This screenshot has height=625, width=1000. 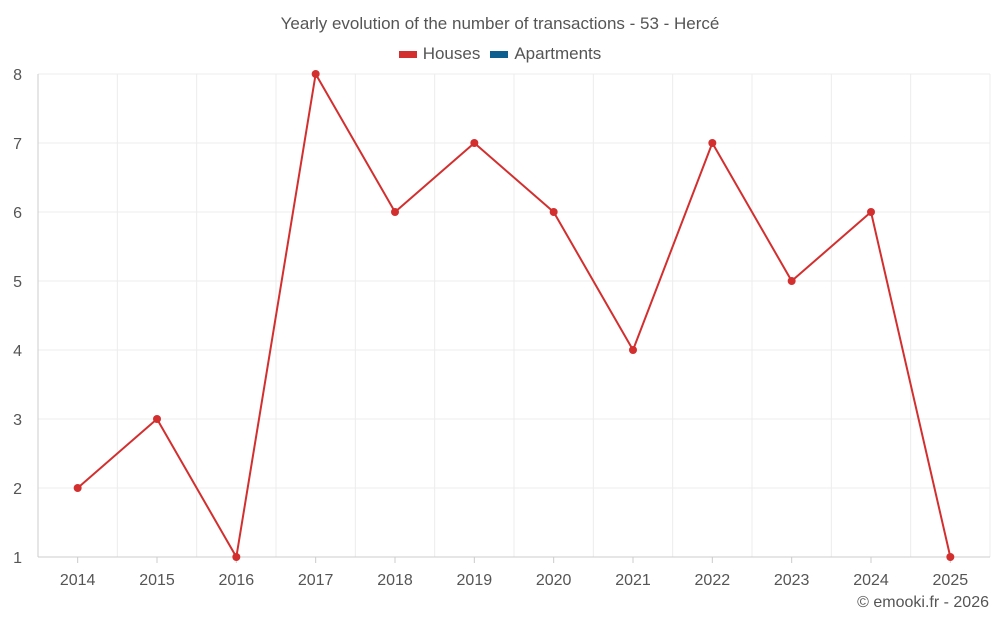 What do you see at coordinates (17, 75) in the screenshot?
I see `y-tick-label: 8` at bounding box center [17, 75].